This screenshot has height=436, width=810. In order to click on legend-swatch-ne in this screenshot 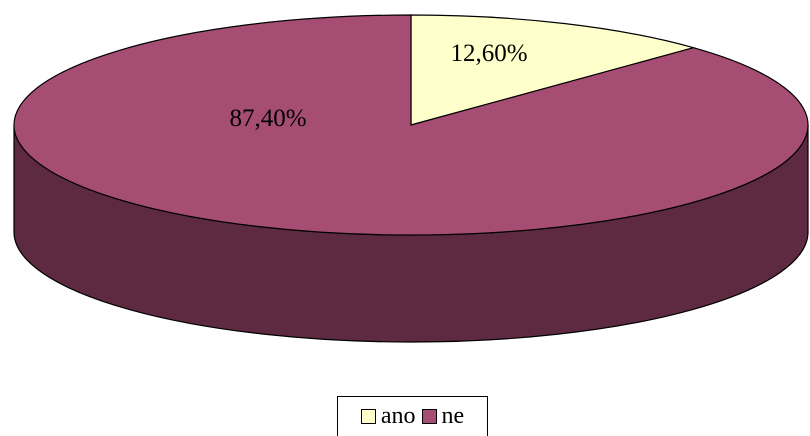, I will do `click(429, 416)`.